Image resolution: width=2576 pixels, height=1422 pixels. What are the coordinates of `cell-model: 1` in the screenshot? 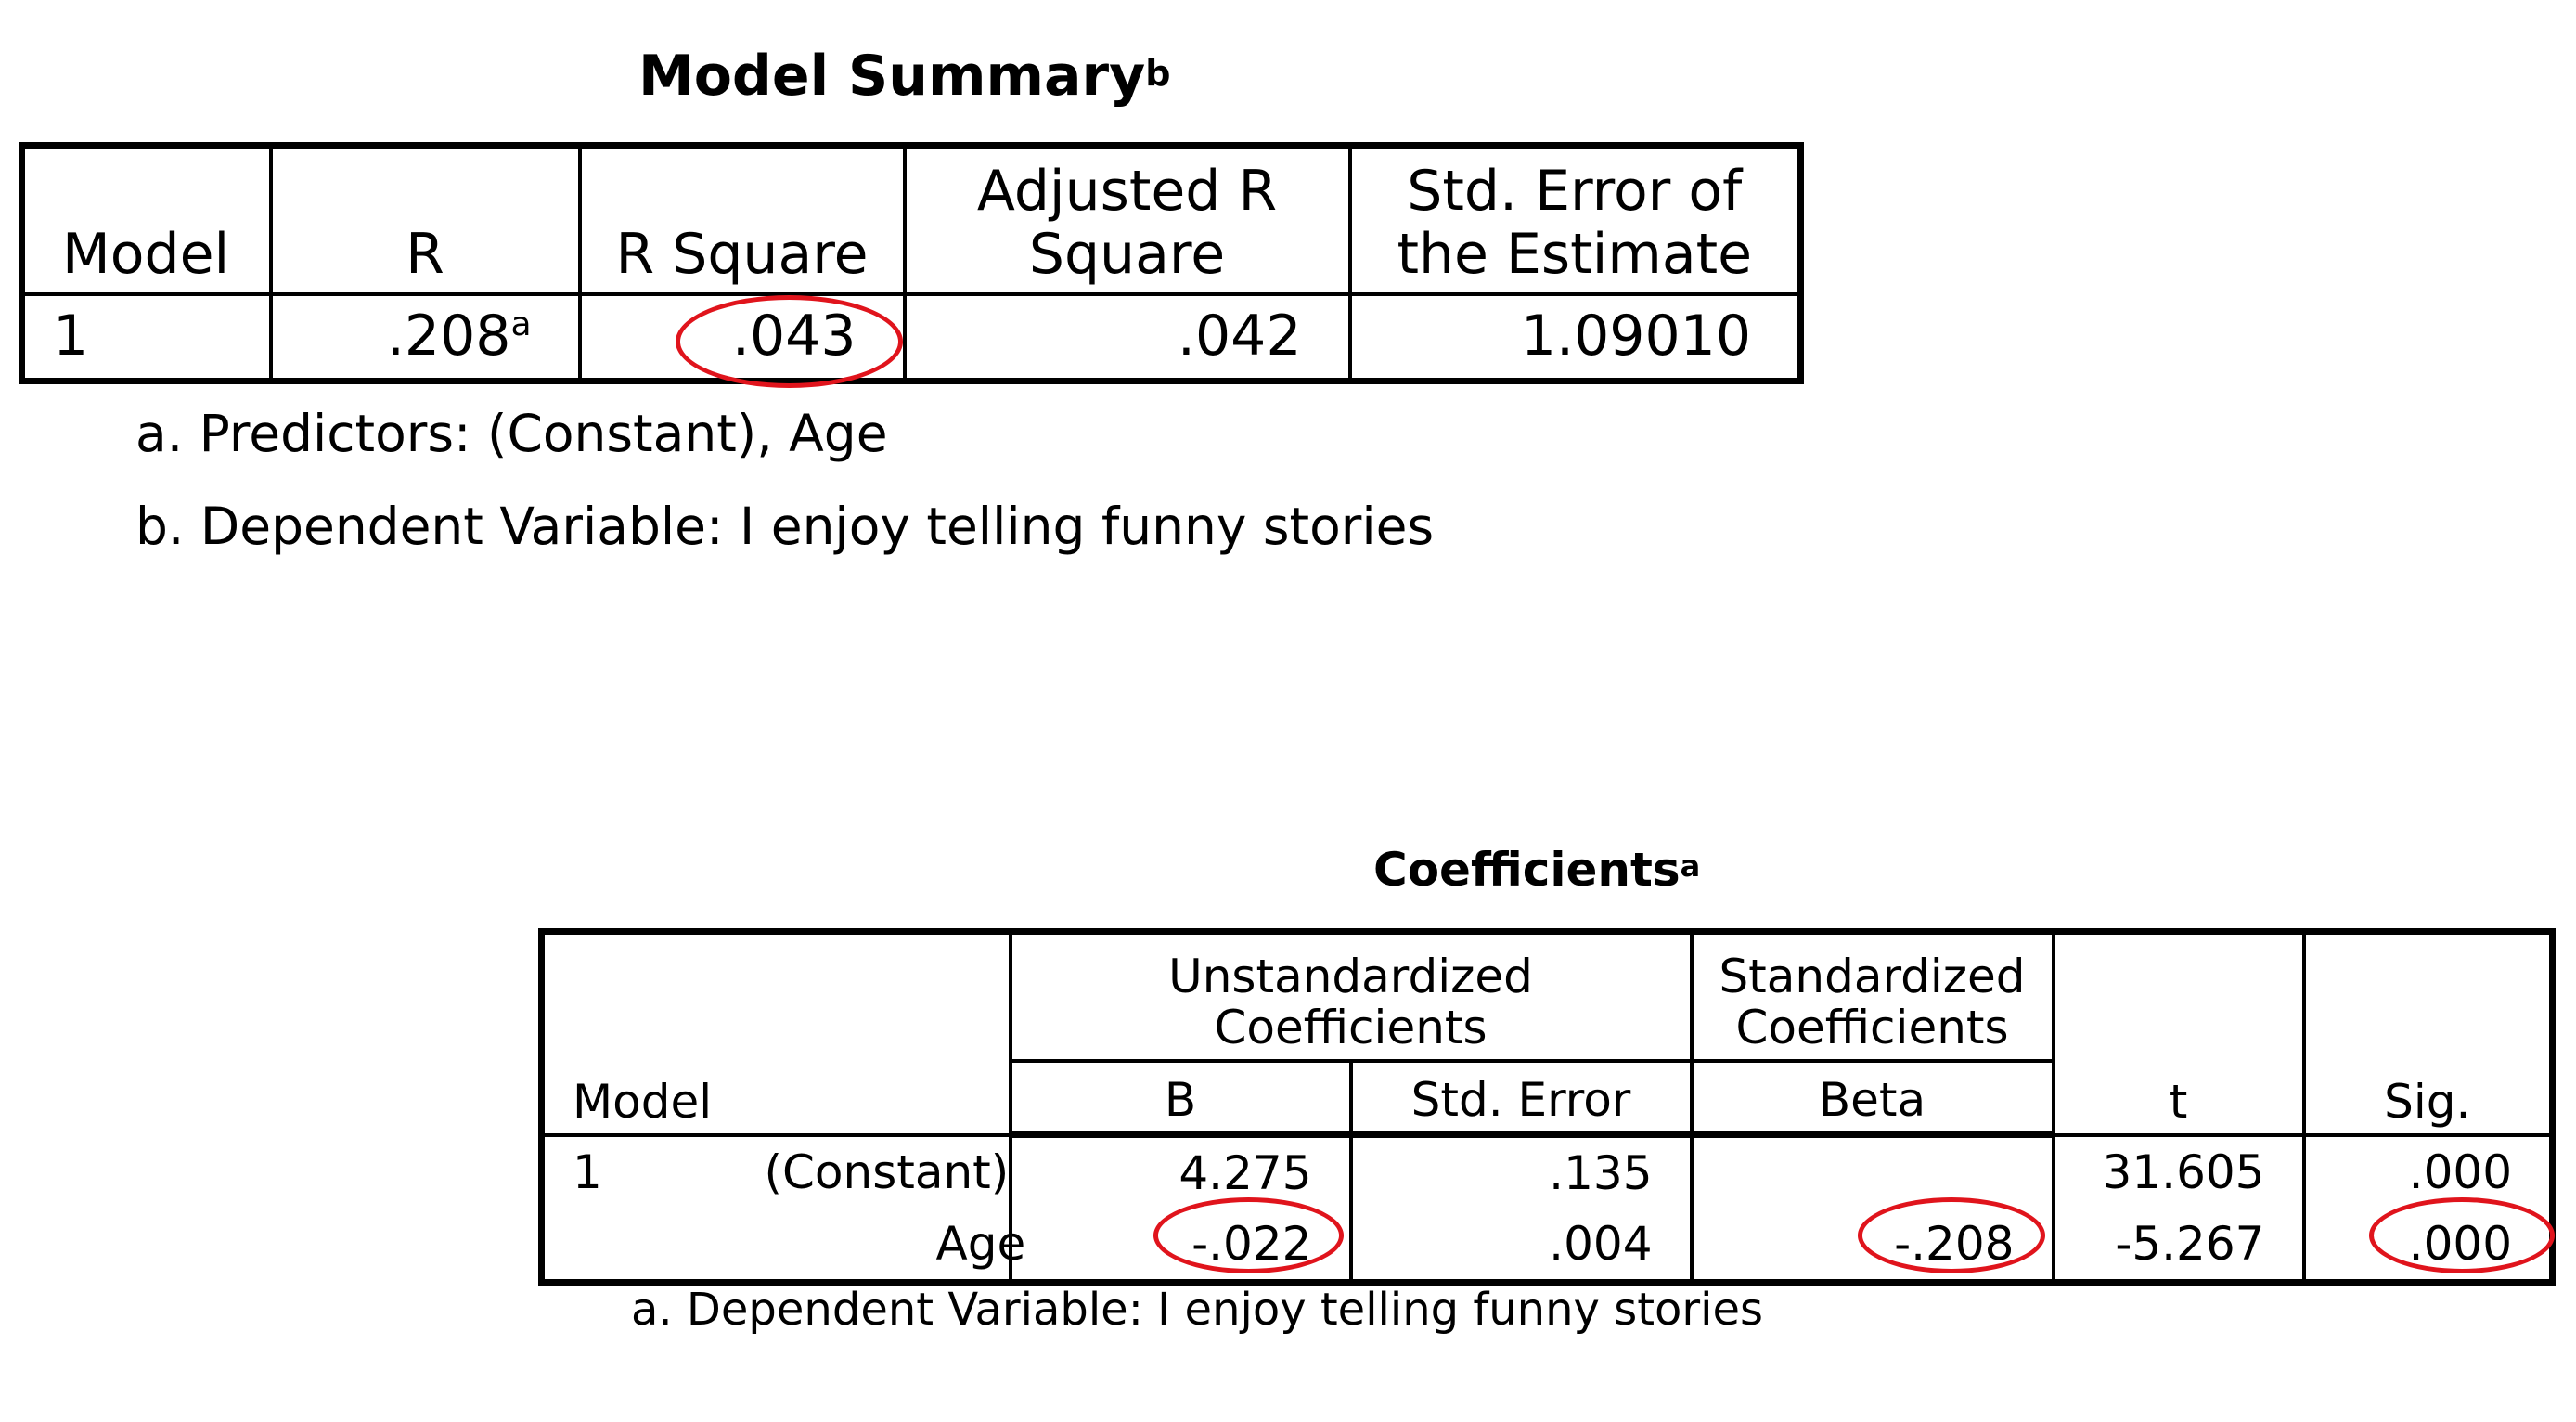 It's located at (146, 337).